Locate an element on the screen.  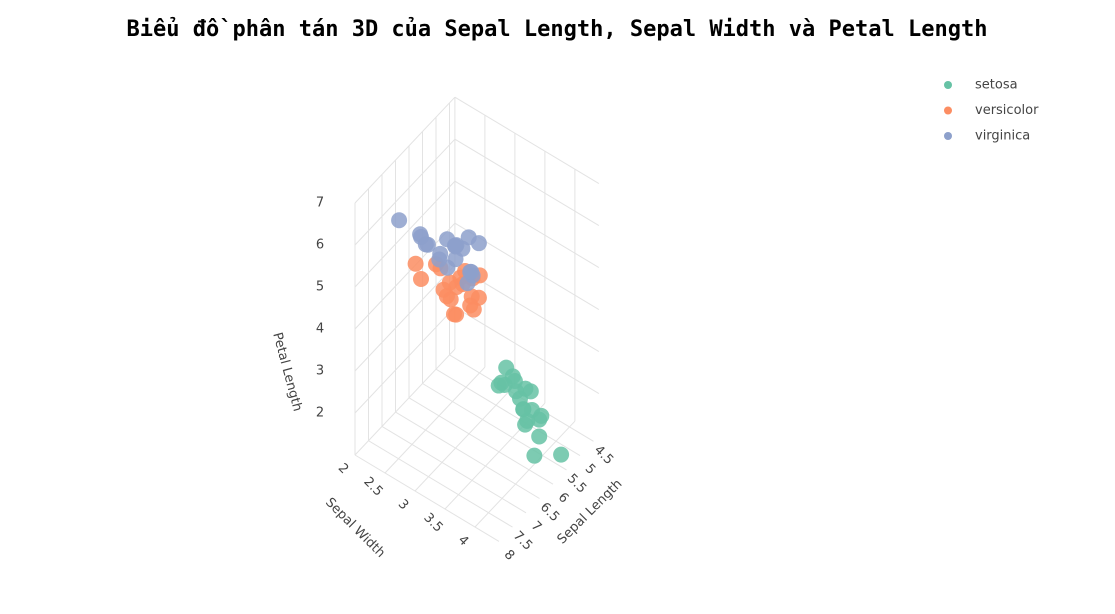
z-axis-title: Petal Length is located at coordinates (286, 372).